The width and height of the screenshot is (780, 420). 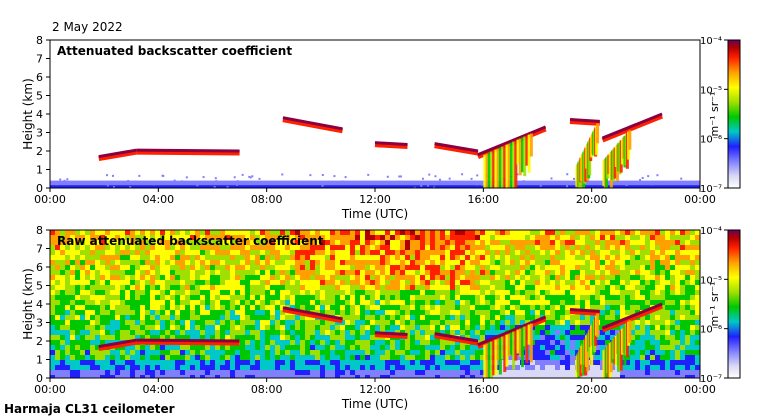 What do you see at coordinates (174, 51) in the screenshot?
I see `panel-title: Attenuated backscatter coefficient` at bounding box center [174, 51].